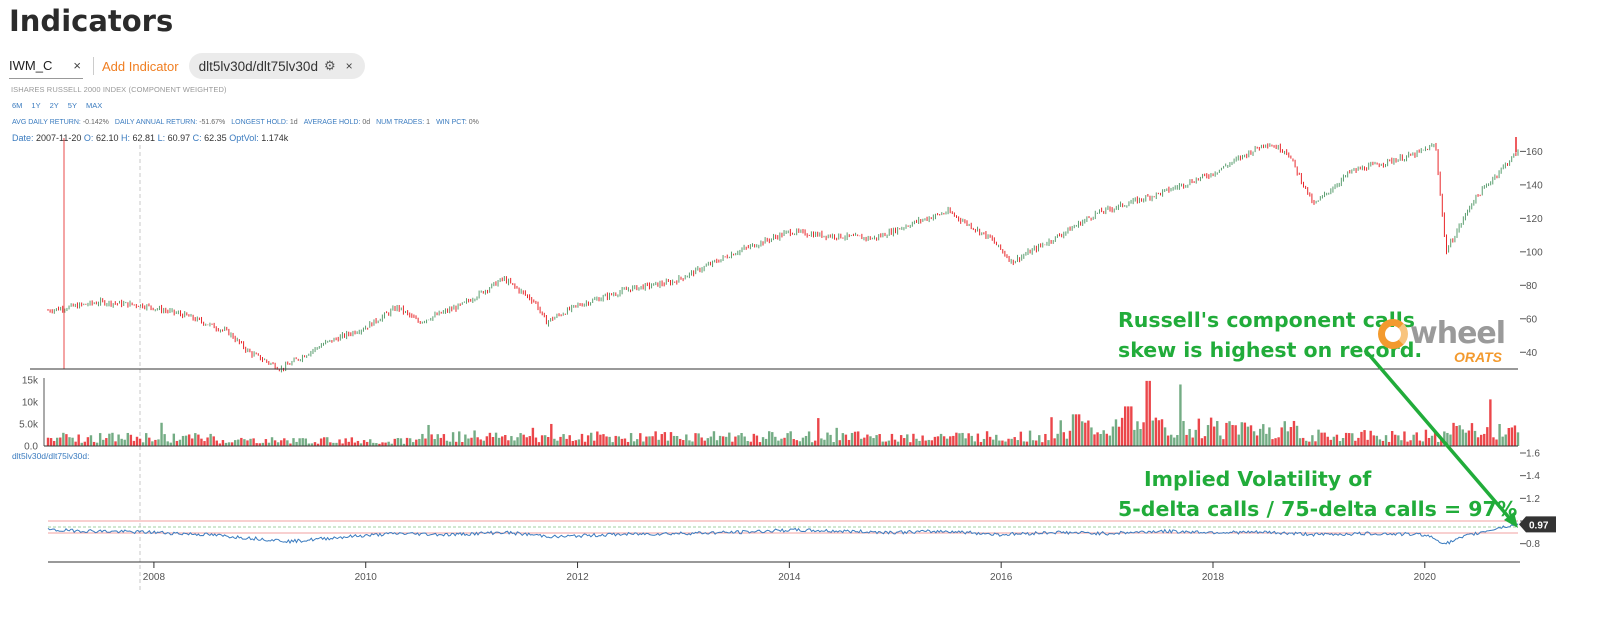 The width and height of the screenshot is (1624, 622). Describe the element at coordinates (144, 138) in the screenshot. I see `high-value: 62.81` at that location.